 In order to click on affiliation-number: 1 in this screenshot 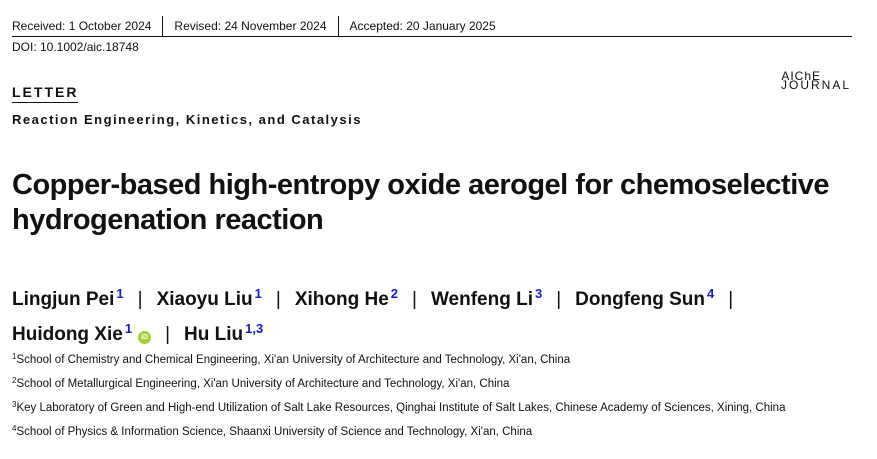, I will do `click(14, 356)`.